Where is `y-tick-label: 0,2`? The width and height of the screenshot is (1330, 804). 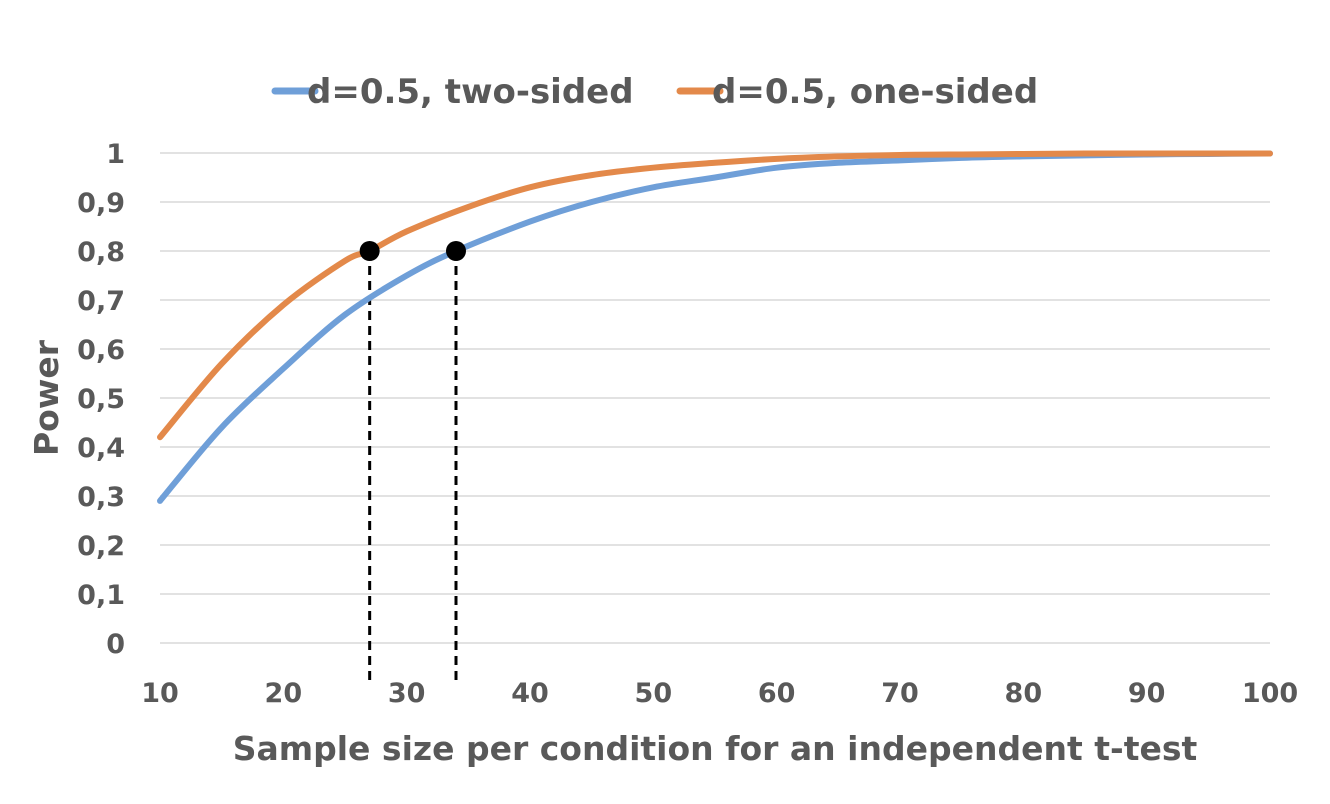
y-tick-label: 0,2 is located at coordinates (101, 546).